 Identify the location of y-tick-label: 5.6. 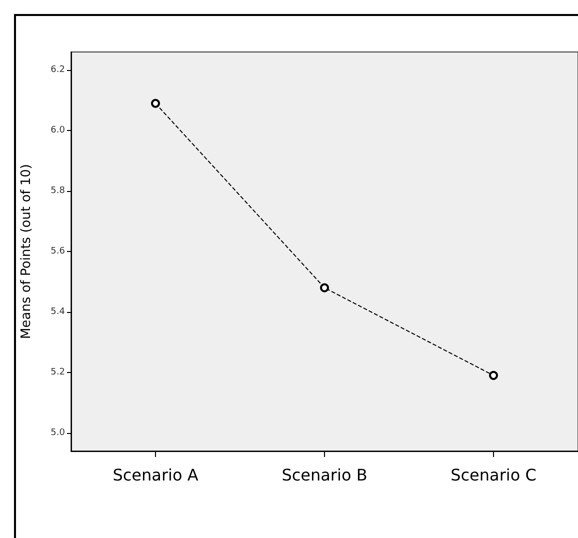
(58, 251).